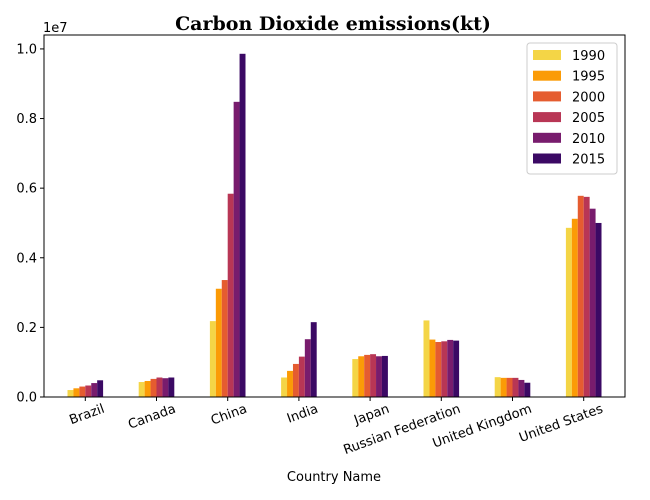 This screenshot has height=500, width=650. I want to click on bar-2010-united-states, so click(592, 302).